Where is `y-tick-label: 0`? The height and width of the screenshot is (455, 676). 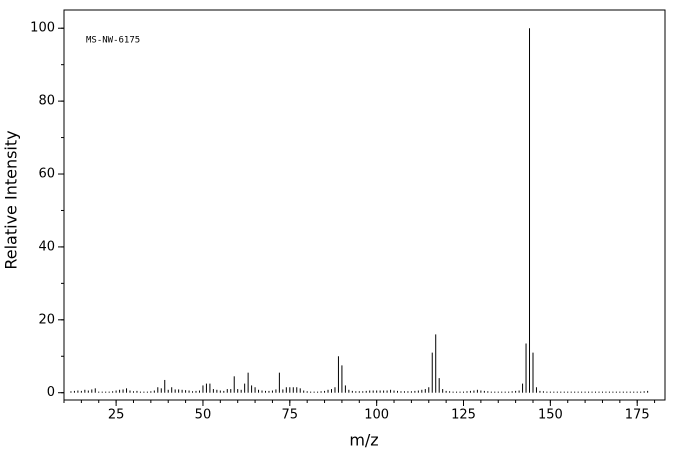 y-tick-label: 0 is located at coordinates (51, 392).